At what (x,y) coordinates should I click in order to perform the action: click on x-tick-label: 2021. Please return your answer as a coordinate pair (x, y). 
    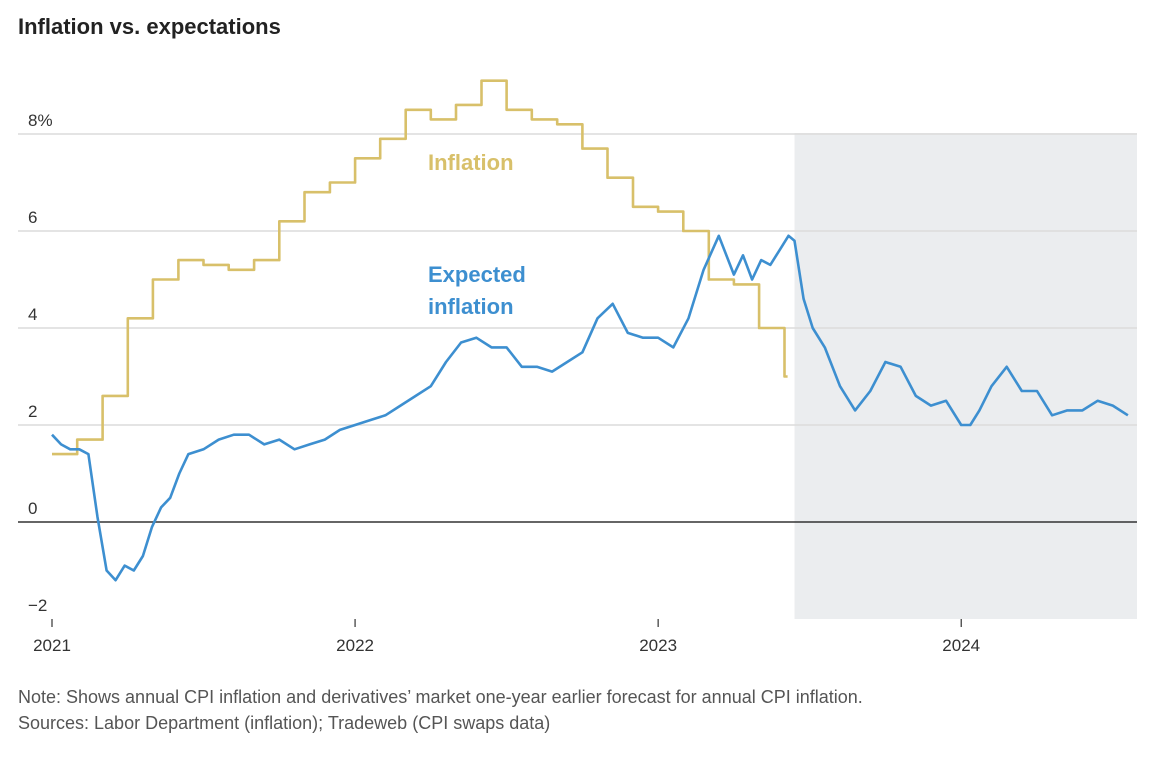
    Looking at the image, I should click on (52, 645).